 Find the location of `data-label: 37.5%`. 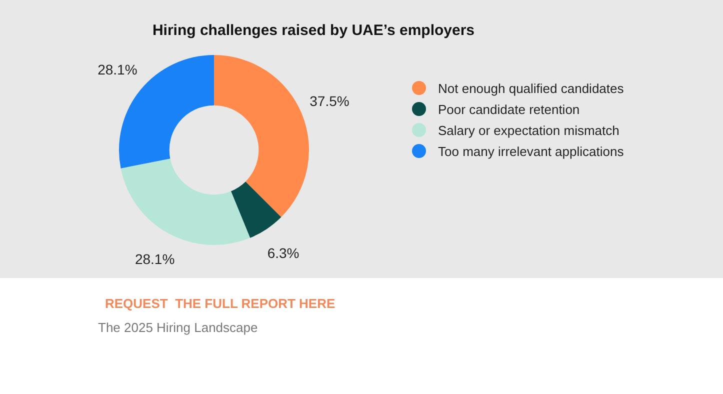

data-label: 37.5% is located at coordinates (330, 101).